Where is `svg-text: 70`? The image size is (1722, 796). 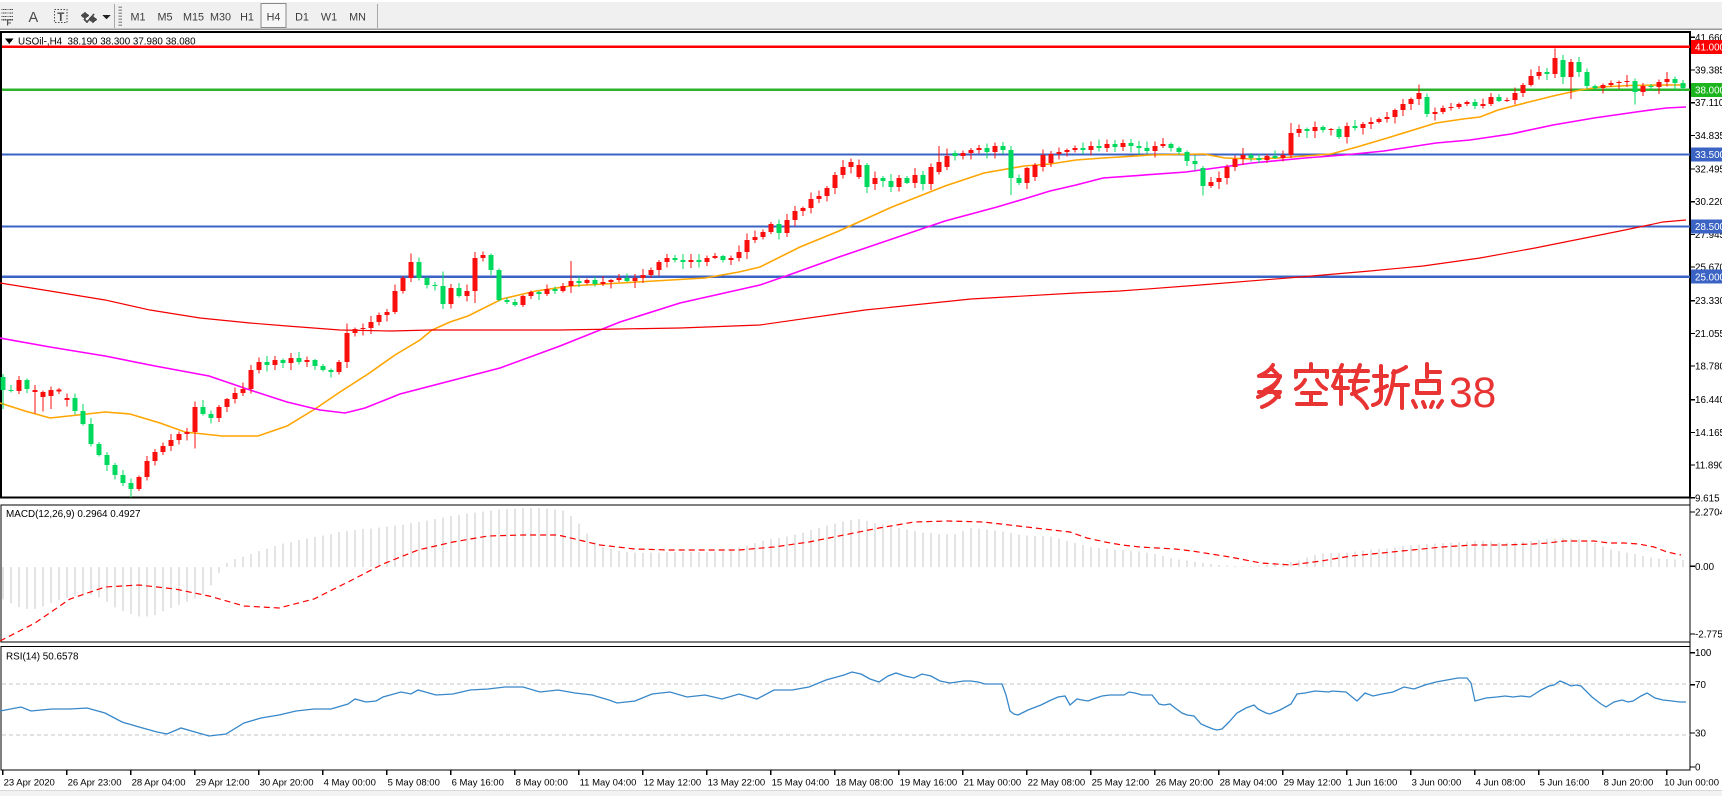
svg-text: 70 is located at coordinates (1700, 685).